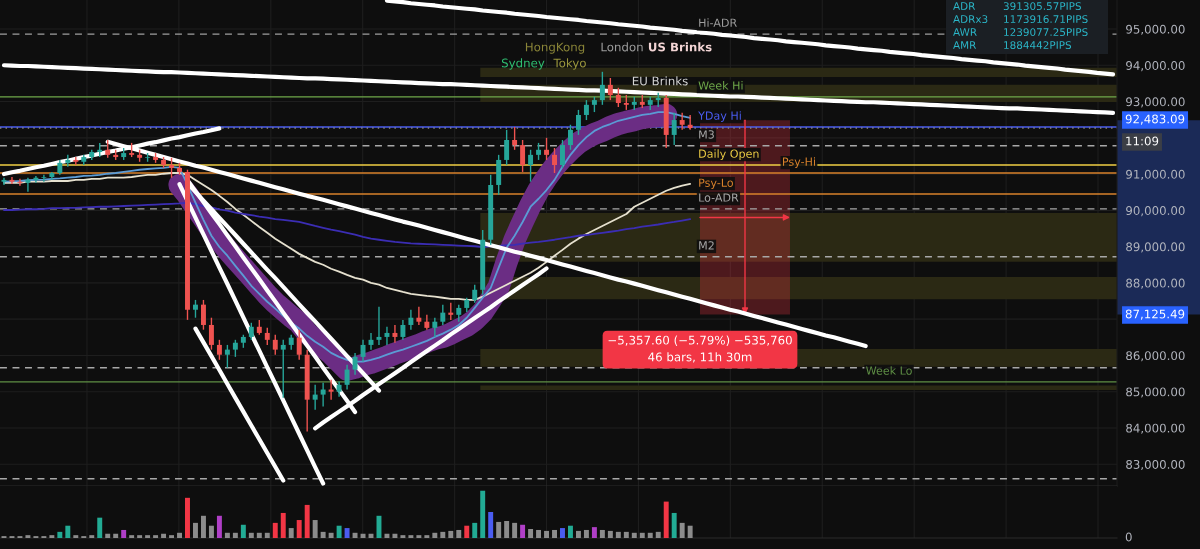 This screenshot has width=1200, height=549. I want to click on ref-line-label: M2, so click(706, 245).